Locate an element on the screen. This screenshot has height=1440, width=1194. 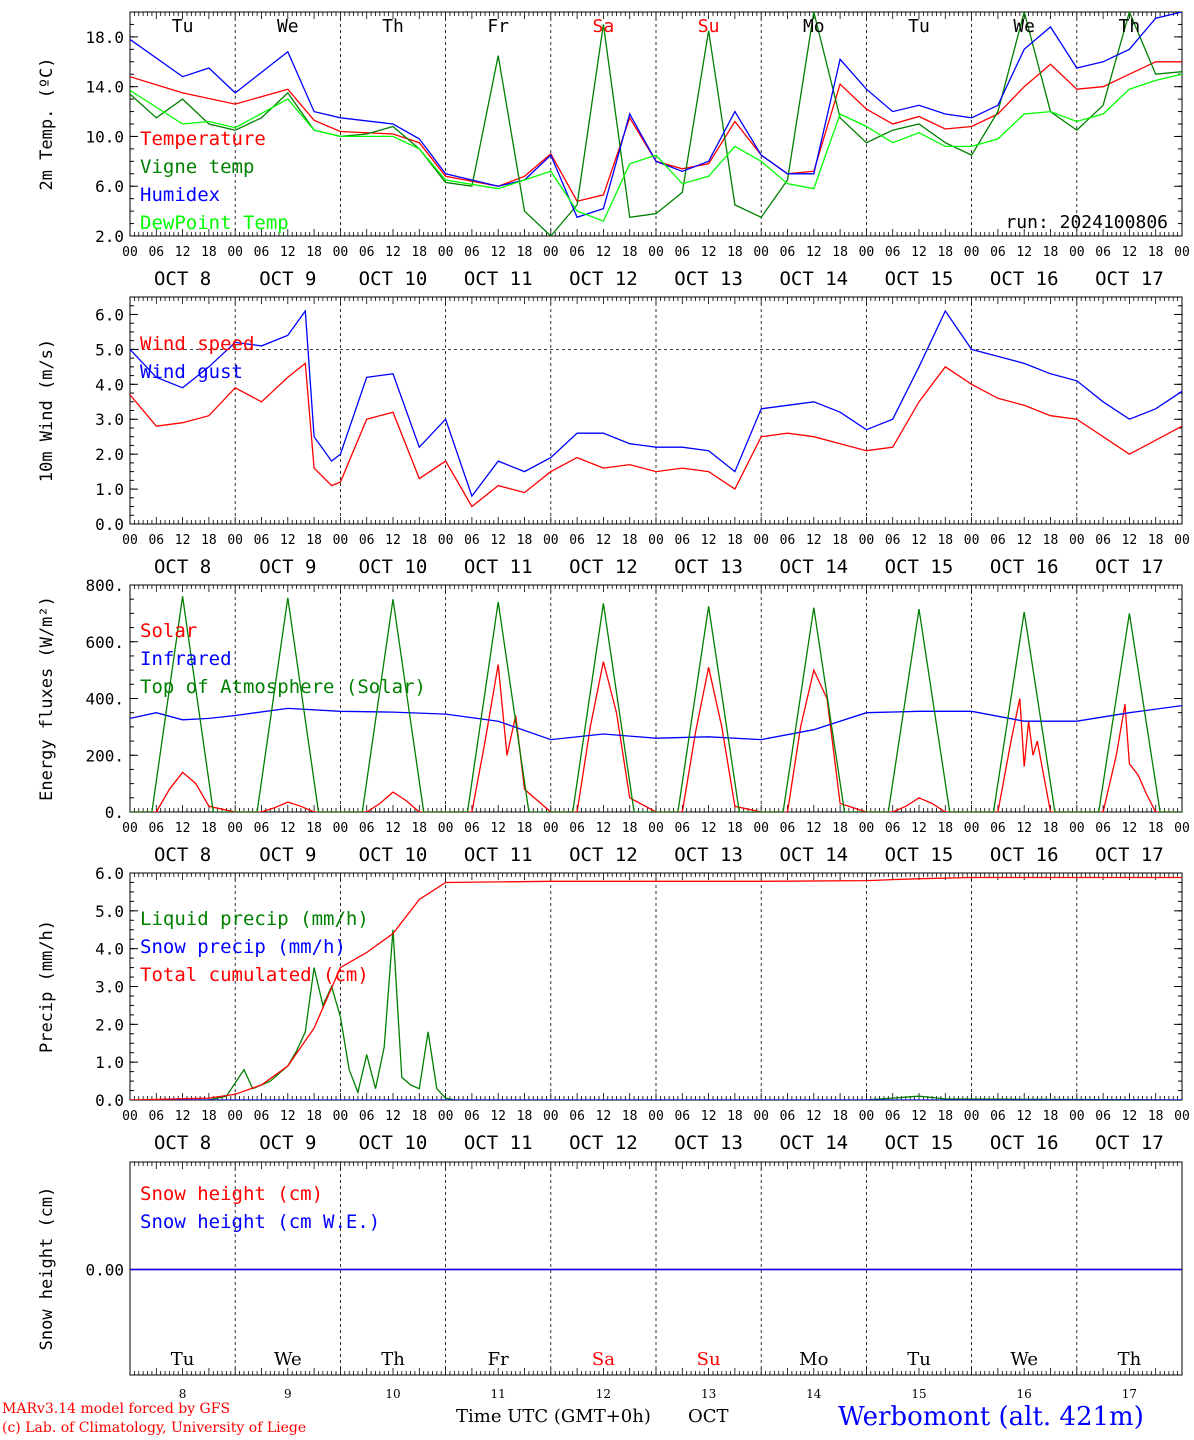
plot-frame is located at coordinates (656, 124).